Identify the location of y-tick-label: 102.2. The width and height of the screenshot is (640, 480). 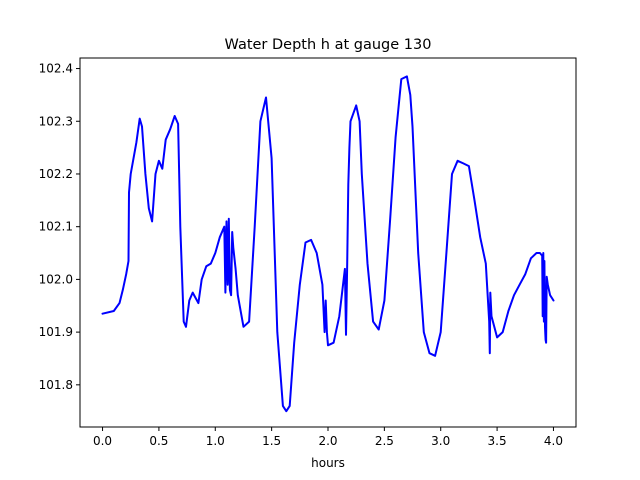
(56, 174).